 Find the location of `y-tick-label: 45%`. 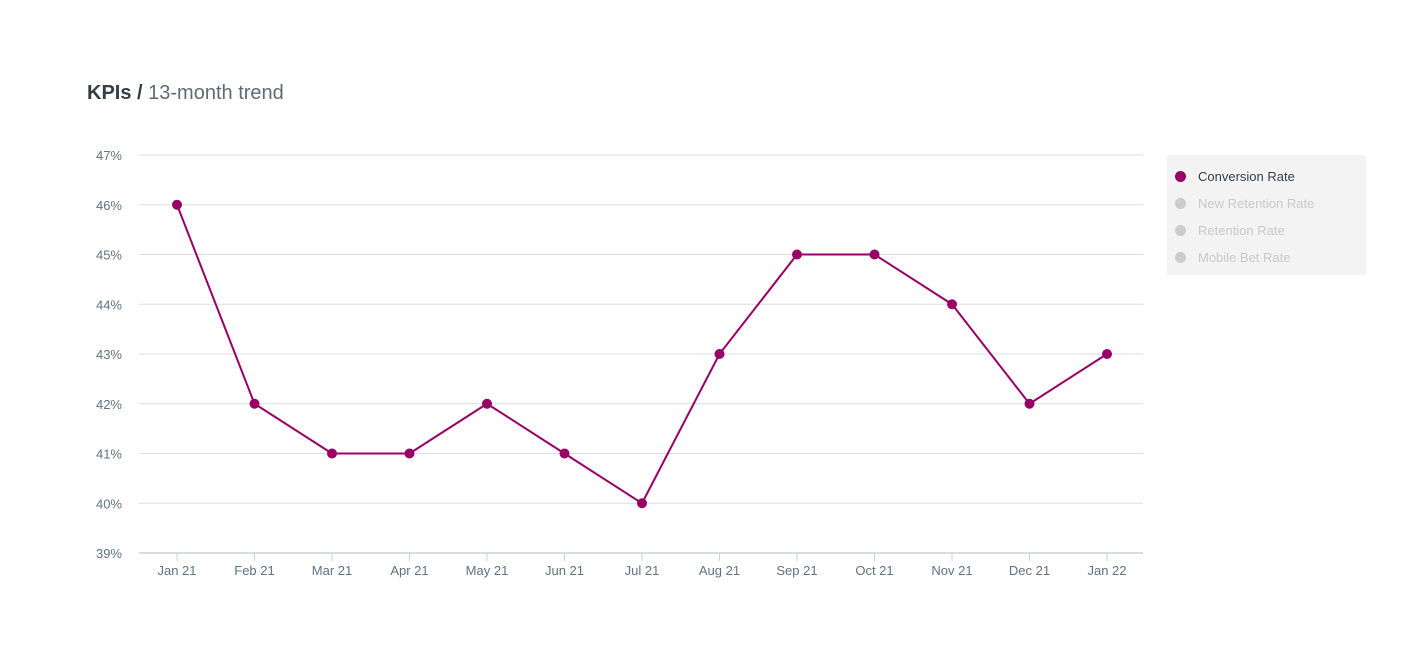

y-tick-label: 45% is located at coordinates (109, 255).